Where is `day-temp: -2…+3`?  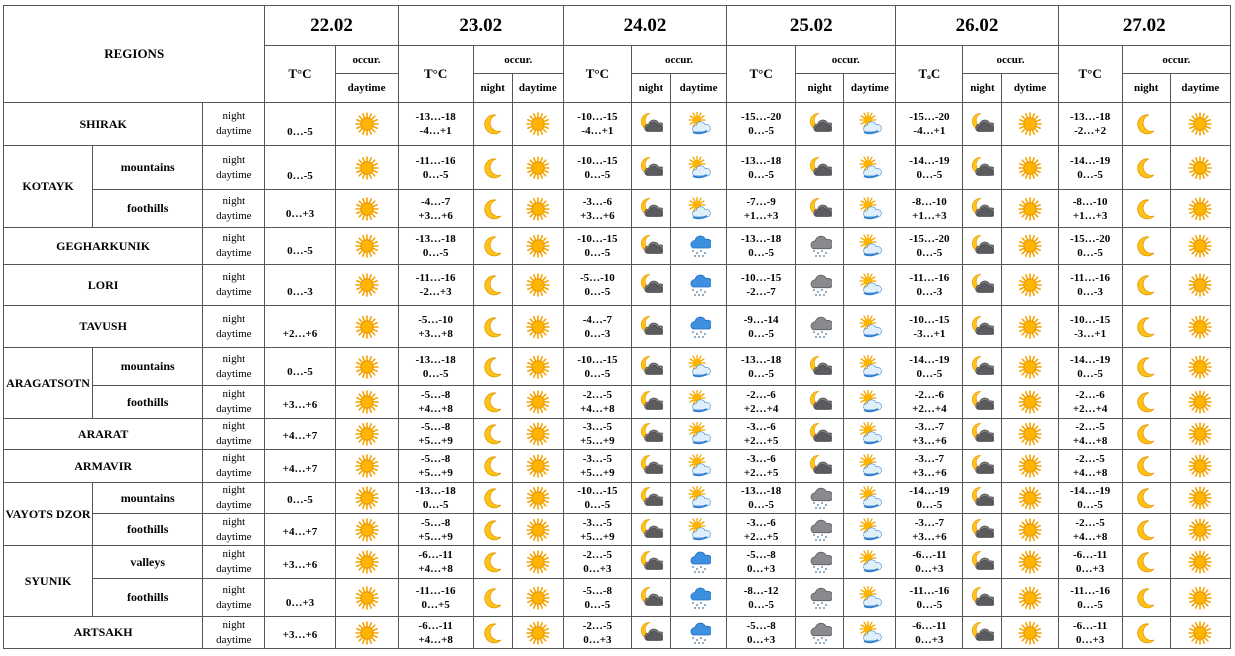
day-temp: -2…+3 is located at coordinates (435, 292).